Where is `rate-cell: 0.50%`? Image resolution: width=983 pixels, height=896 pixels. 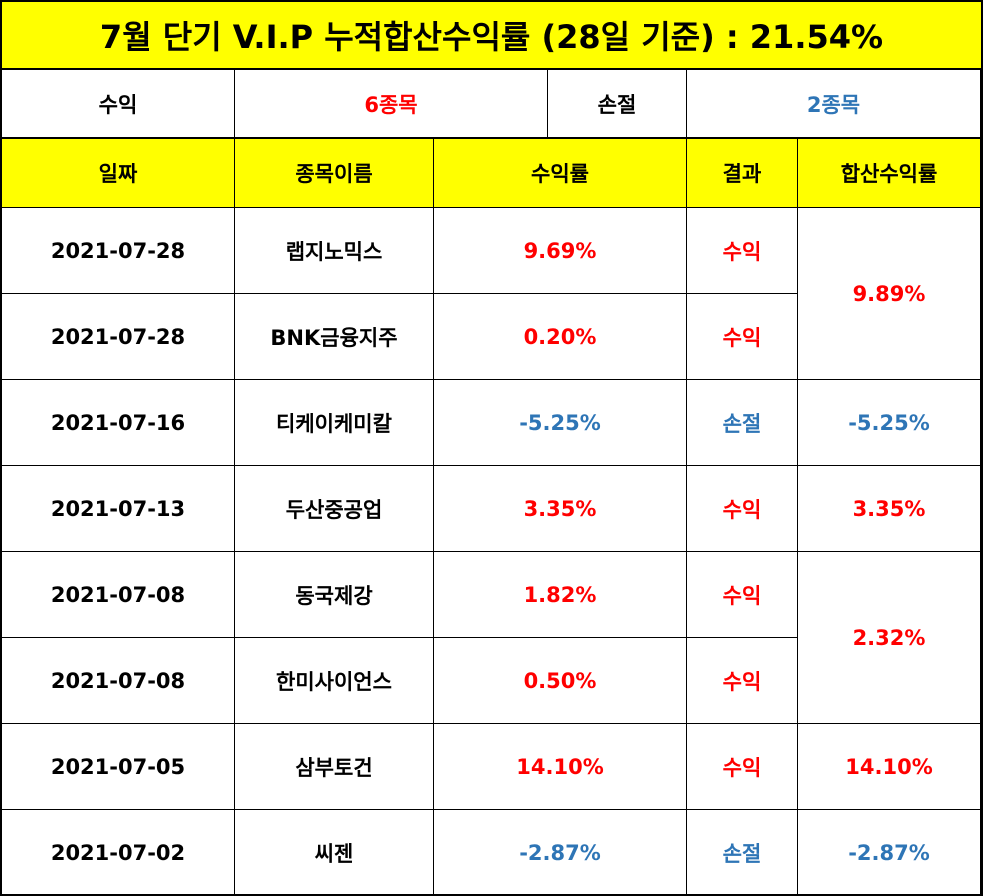
rate-cell: 0.50% is located at coordinates (560, 681).